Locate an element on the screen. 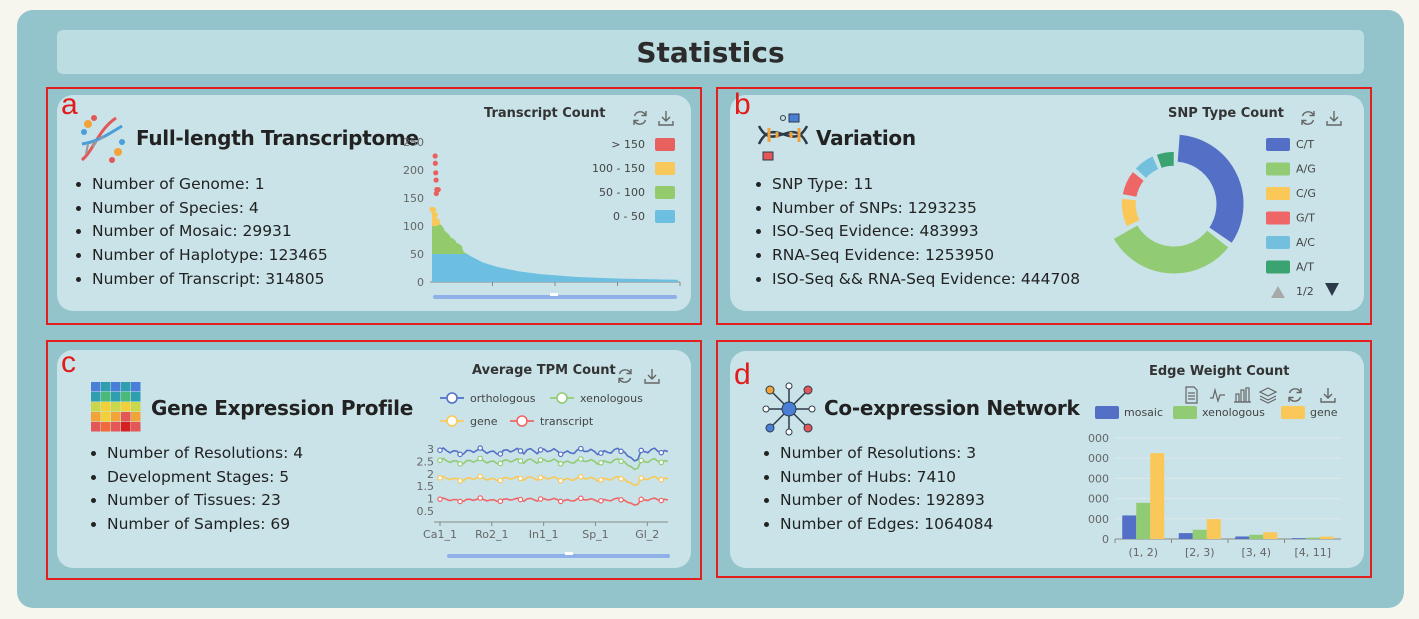 Image resolution: width=1419 pixels, height=619 pixels. data-zoom-slider is located at coordinates (558, 556).